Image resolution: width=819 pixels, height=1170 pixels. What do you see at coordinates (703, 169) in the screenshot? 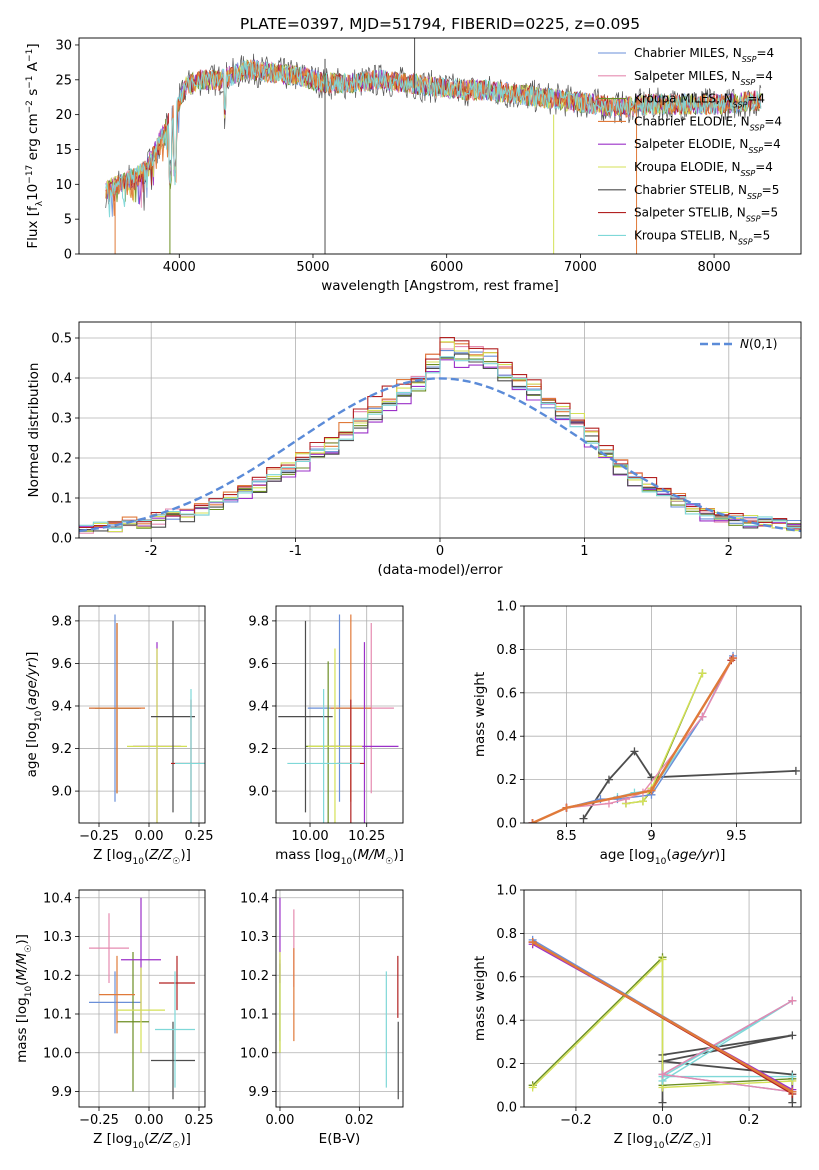
I see `legend-label: Kroupa ELODIE, NSSP=4` at bounding box center [703, 169].